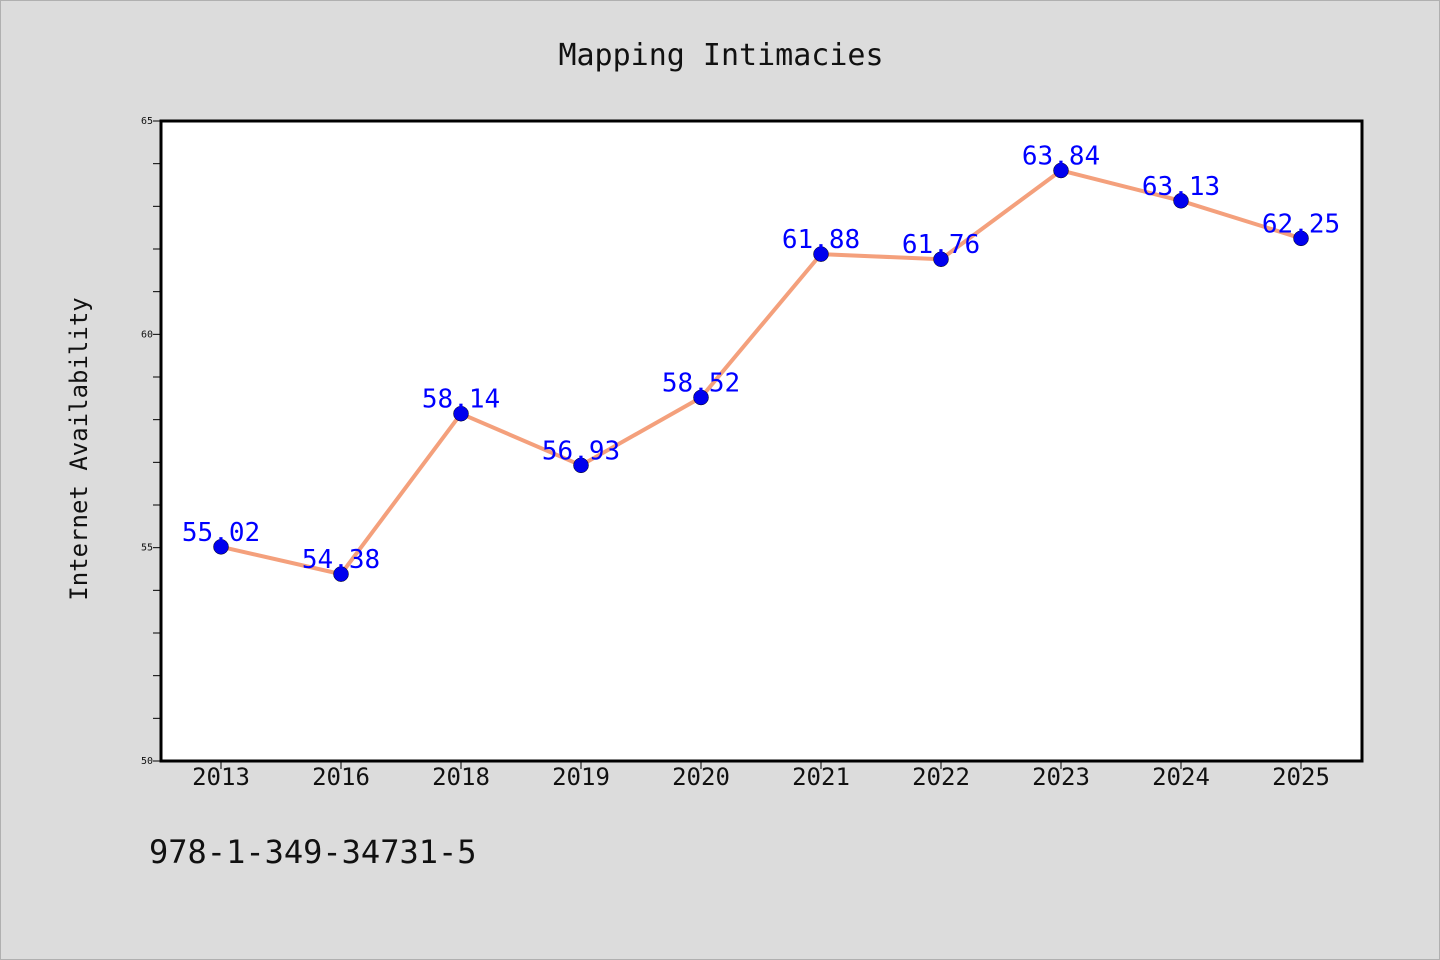  I want to click on data-label: 62.25, so click(1301, 224).